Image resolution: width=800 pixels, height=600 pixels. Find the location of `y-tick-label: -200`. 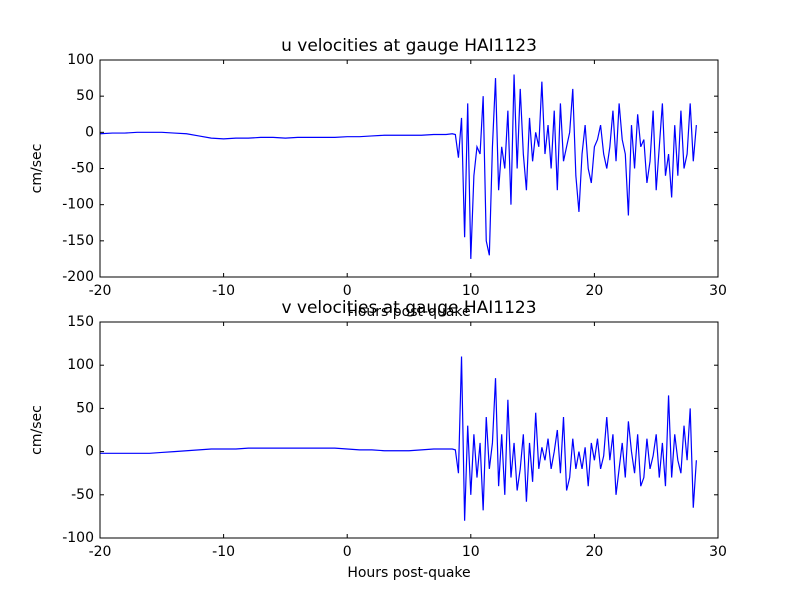

y-tick-label: -200 is located at coordinates (78, 277).